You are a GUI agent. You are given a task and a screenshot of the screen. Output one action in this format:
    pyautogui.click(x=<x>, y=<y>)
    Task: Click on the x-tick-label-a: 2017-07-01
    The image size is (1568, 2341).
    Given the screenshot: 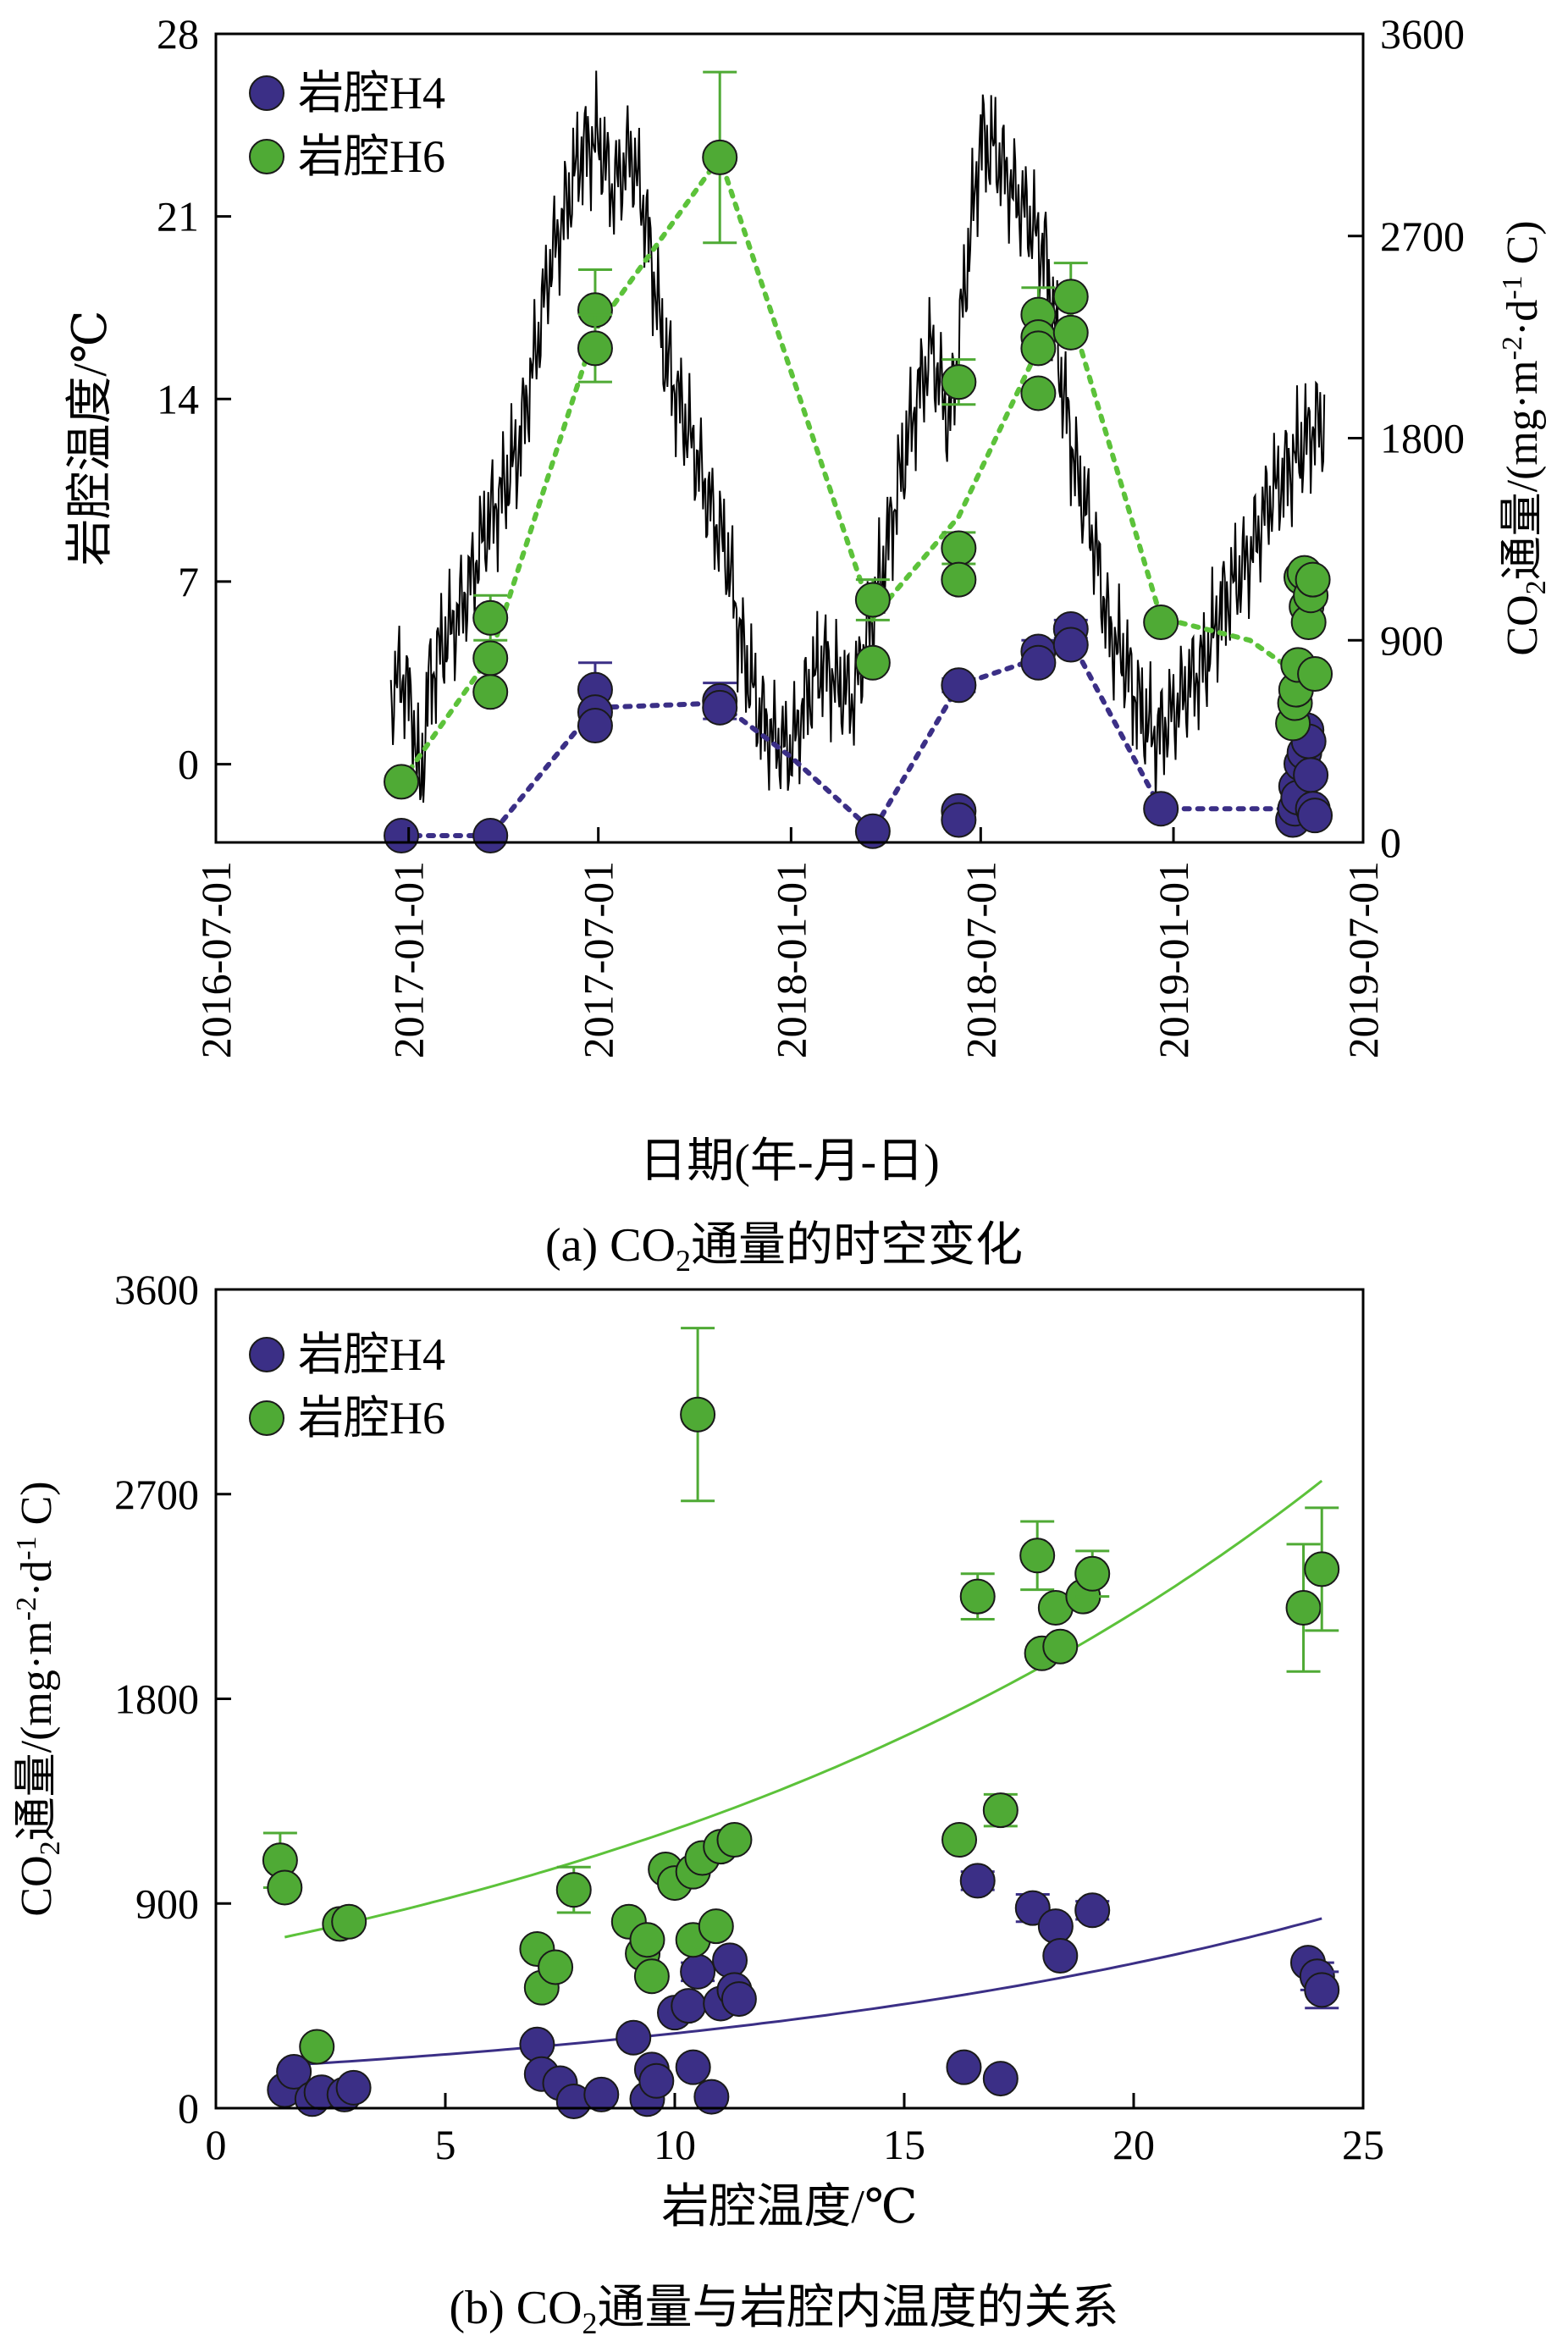 What is the action you would take?
    pyautogui.click(x=598, y=959)
    